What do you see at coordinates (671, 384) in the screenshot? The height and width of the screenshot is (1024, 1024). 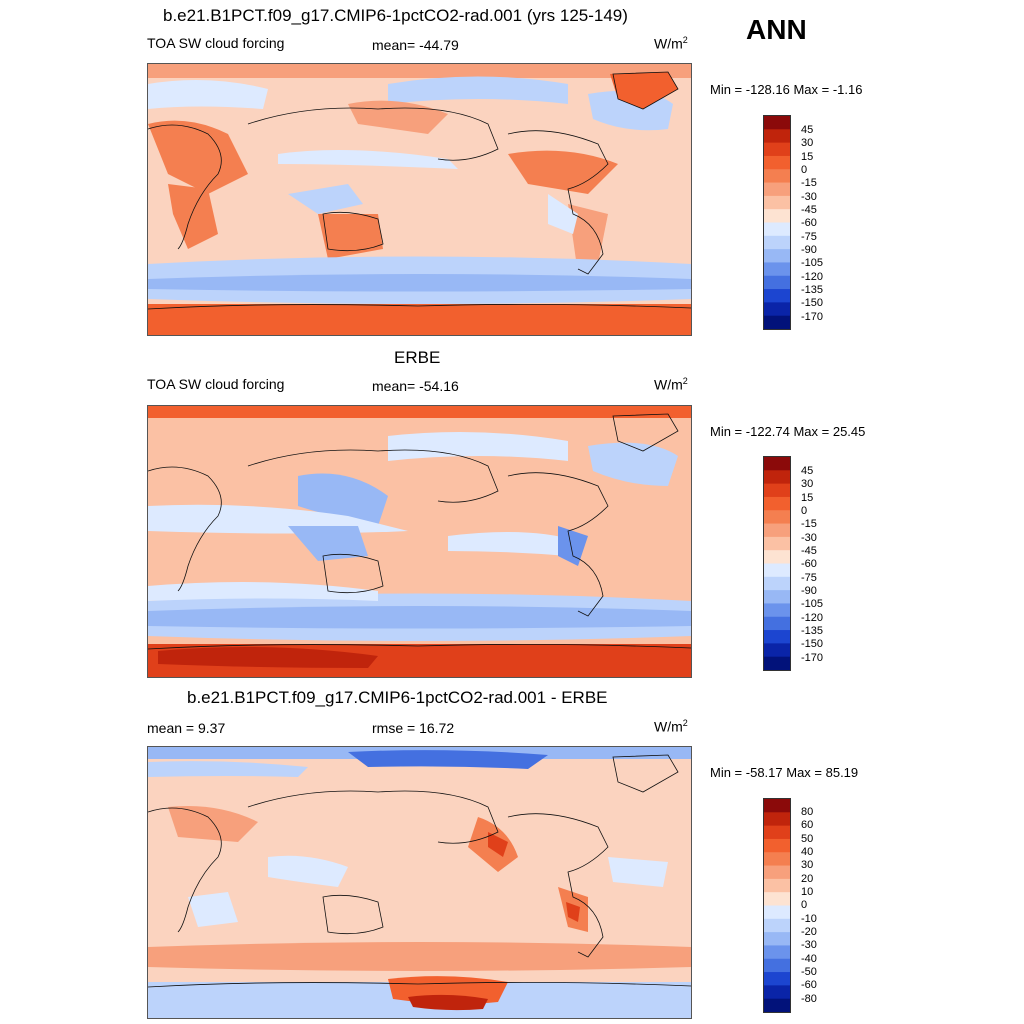 I see `panel2-units: W/m2` at bounding box center [671, 384].